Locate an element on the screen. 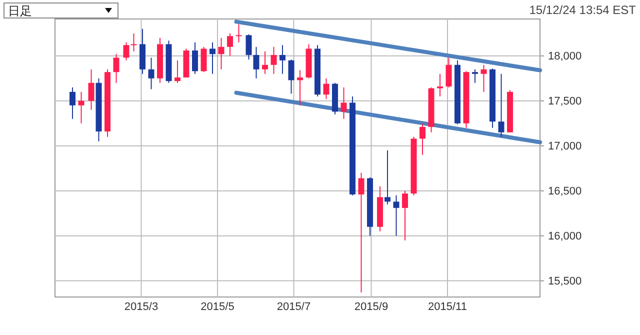  y-tick-label: 17,000 is located at coordinates (565, 146).